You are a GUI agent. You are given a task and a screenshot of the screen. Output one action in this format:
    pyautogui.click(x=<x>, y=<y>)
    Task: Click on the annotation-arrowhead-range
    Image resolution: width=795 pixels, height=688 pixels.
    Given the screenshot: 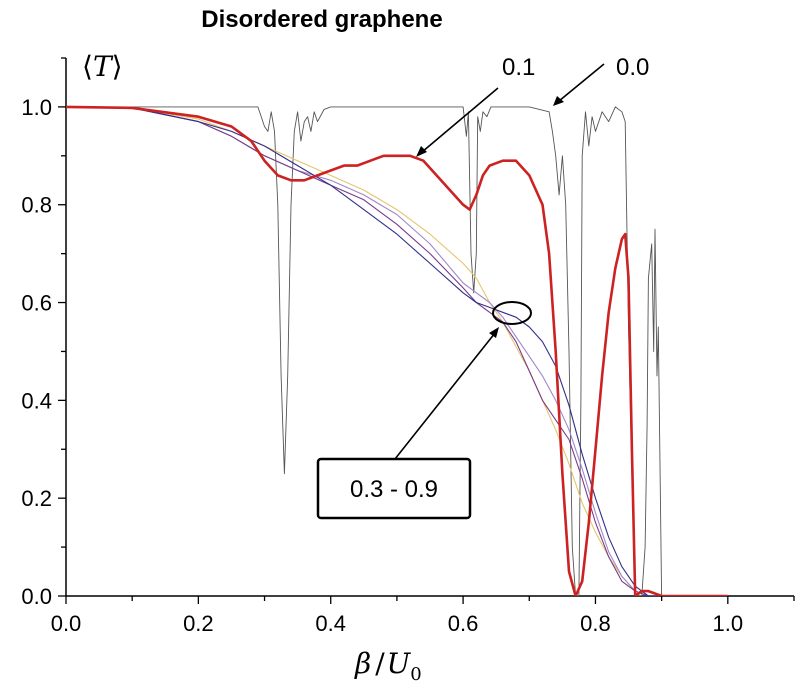 What is the action you would take?
    pyautogui.click(x=494, y=332)
    